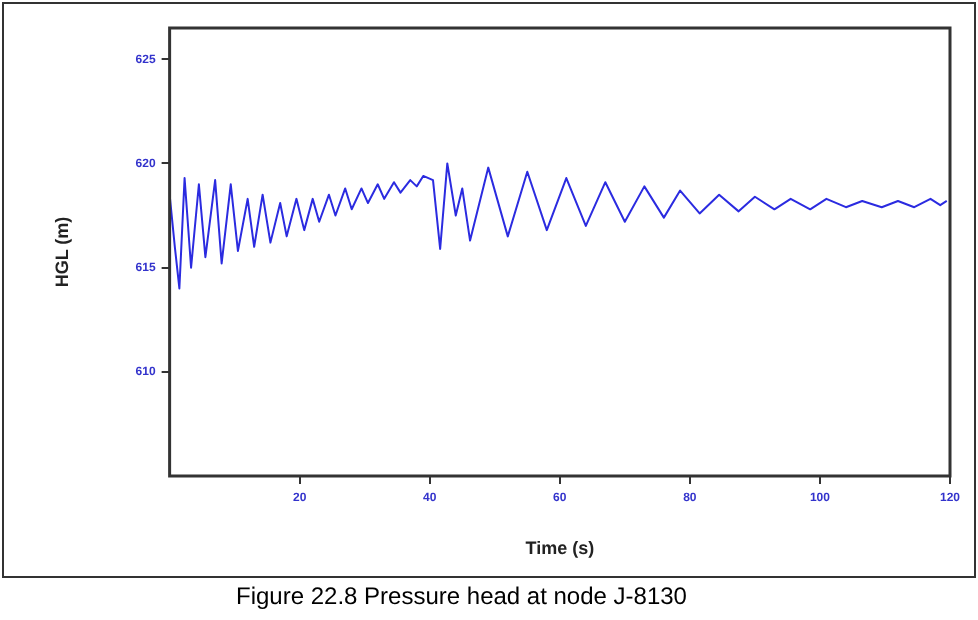  Describe the element at coordinates (61, 252) in the screenshot. I see `y-axis-title: HGL (m)` at that location.